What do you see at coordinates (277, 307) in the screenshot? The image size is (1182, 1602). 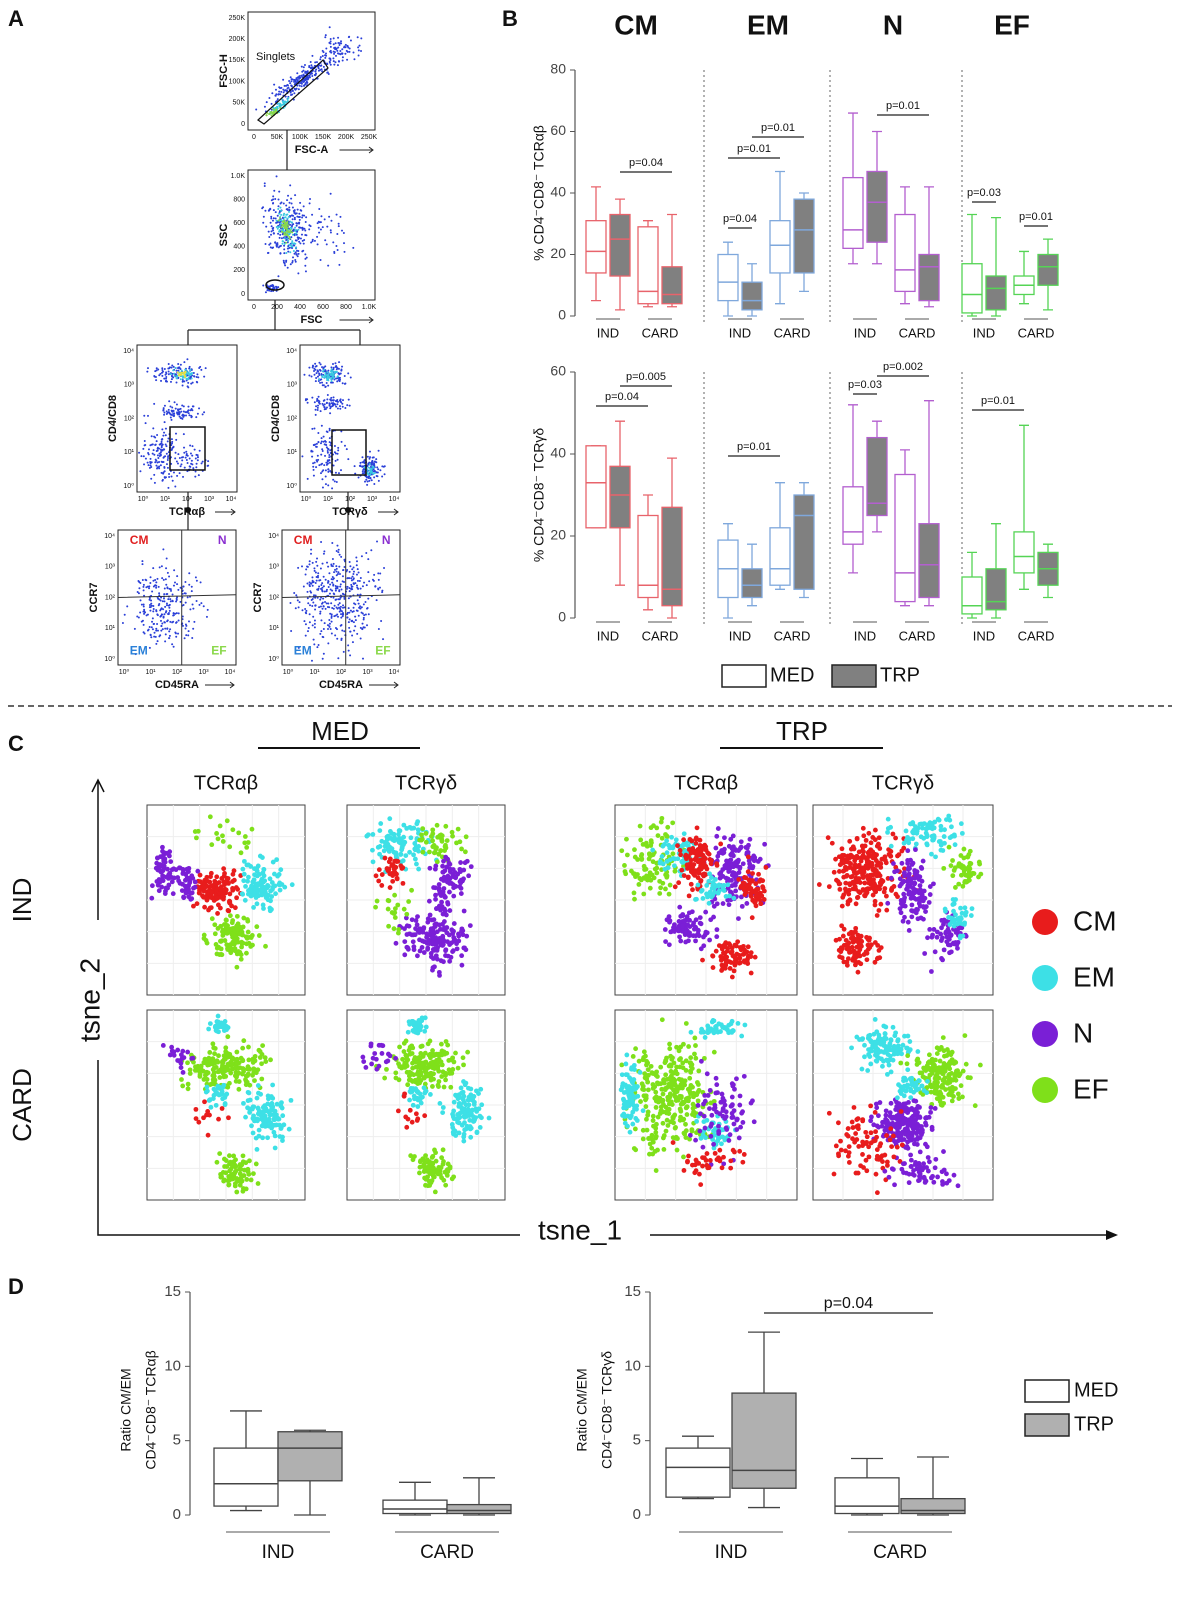 I see `x-tick-label: 200` at bounding box center [277, 307].